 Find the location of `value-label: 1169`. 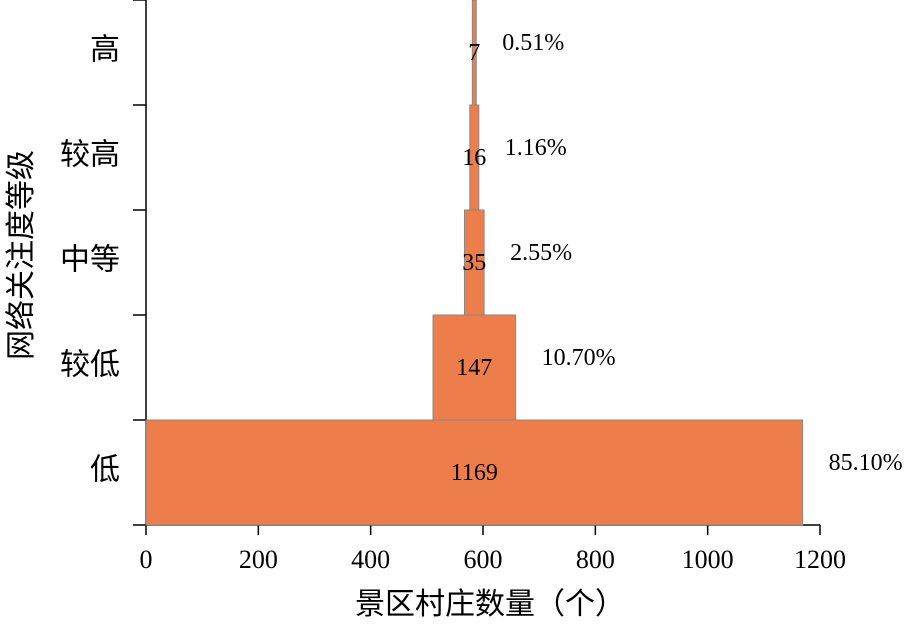

value-label: 1169 is located at coordinates (474, 473).